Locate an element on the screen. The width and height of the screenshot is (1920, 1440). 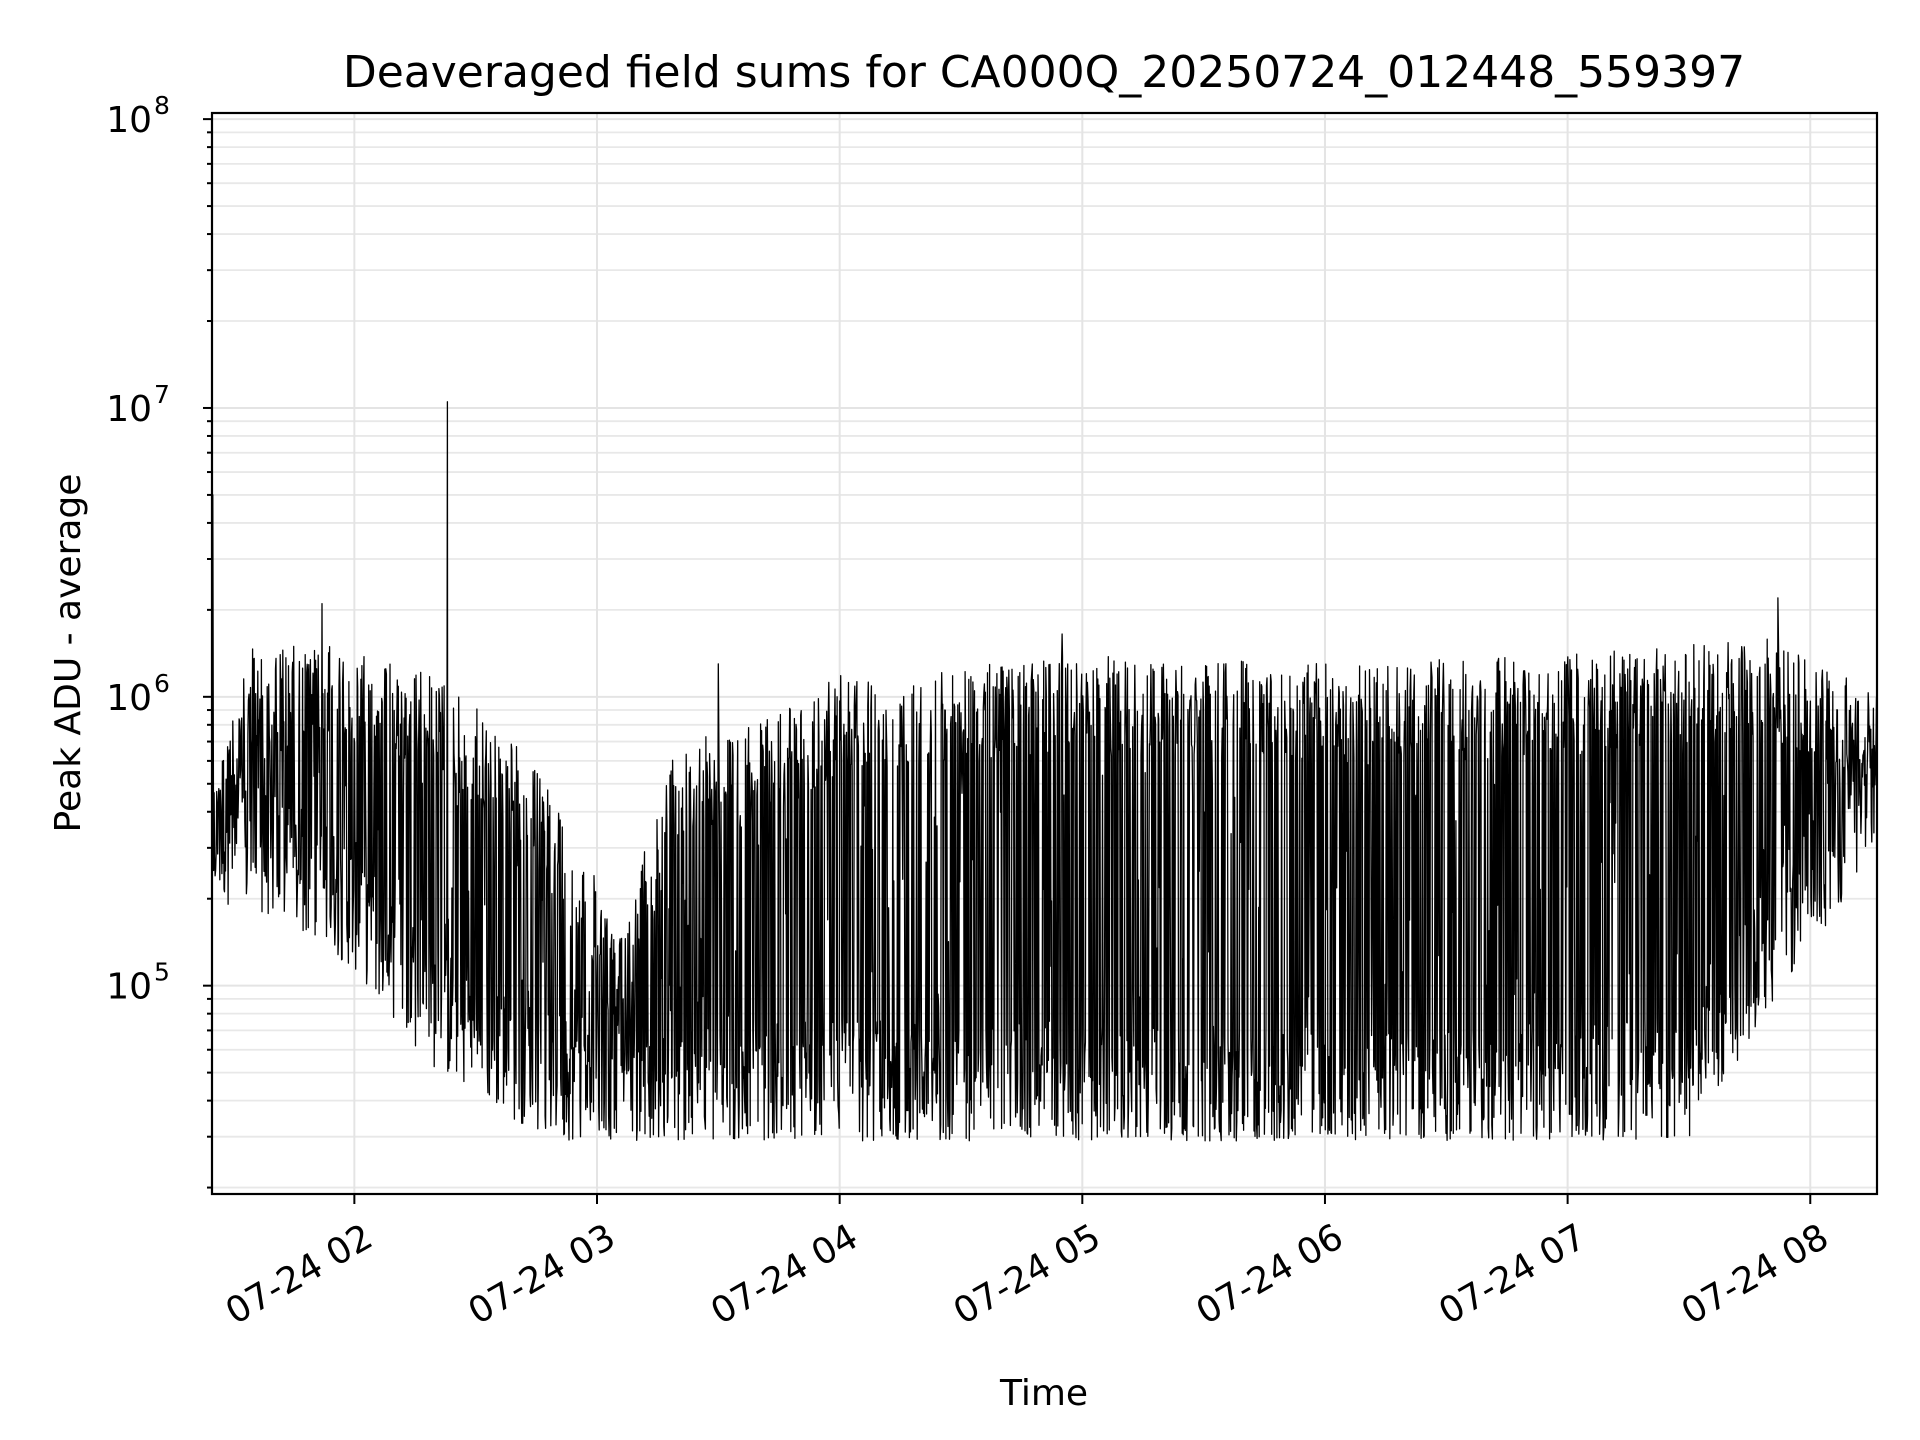
y-tick-exponent: 7 is located at coordinates (162, 394).